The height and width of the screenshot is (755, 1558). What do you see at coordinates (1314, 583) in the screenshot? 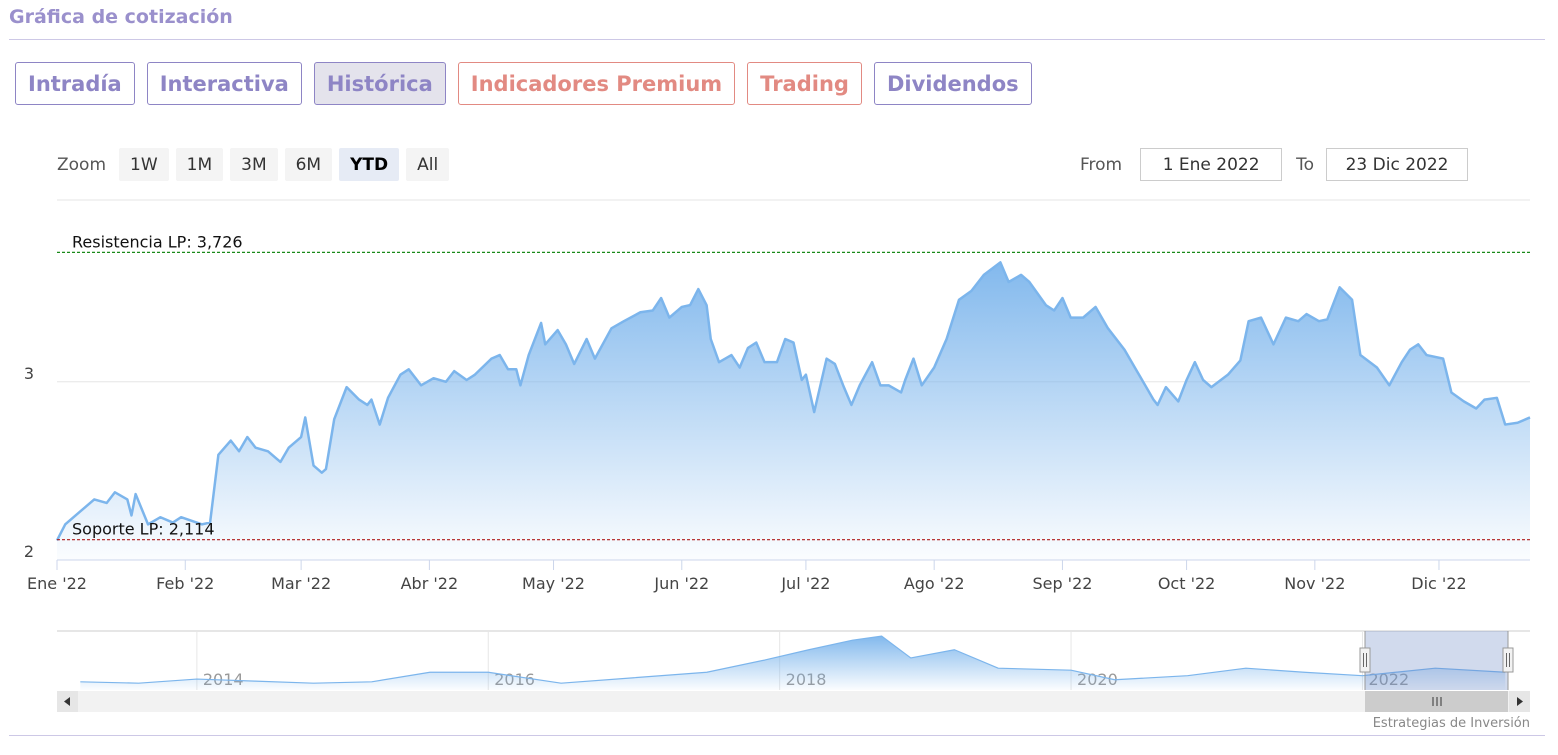
I see `x-tick-label: Nov '22` at bounding box center [1314, 583].